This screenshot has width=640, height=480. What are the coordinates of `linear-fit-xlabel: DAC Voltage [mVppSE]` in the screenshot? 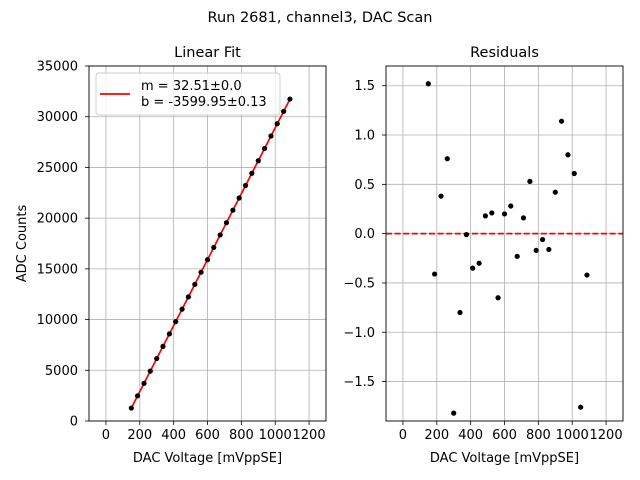 It's located at (207, 458).